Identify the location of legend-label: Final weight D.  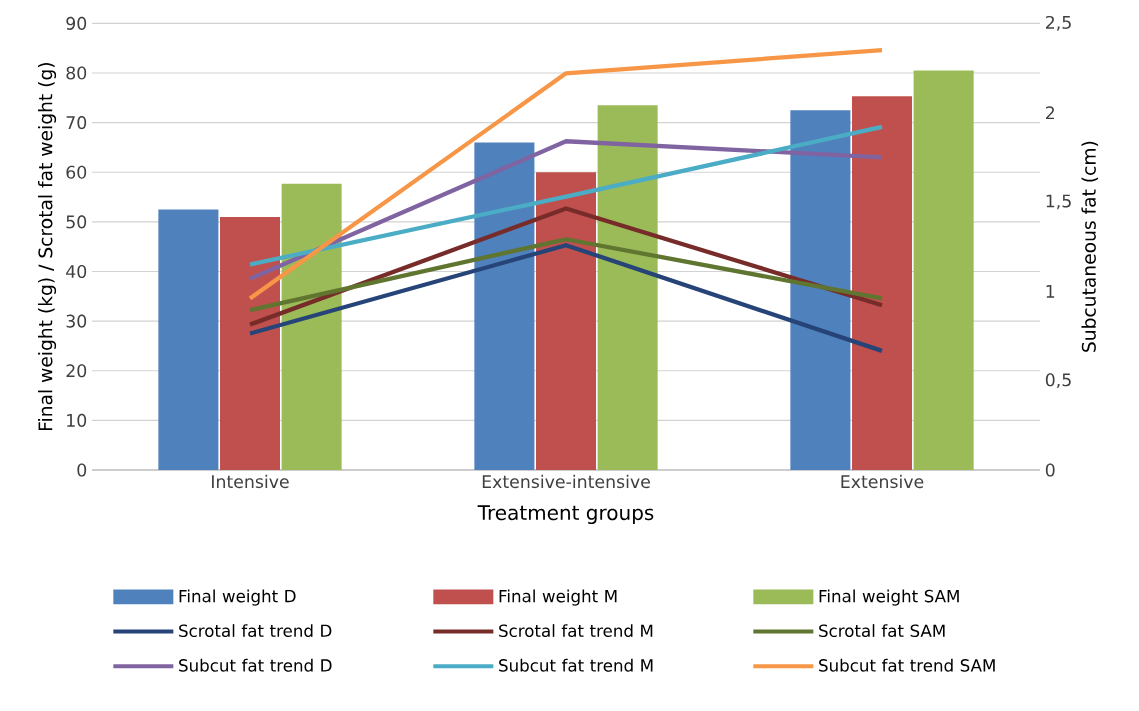
(237, 597).